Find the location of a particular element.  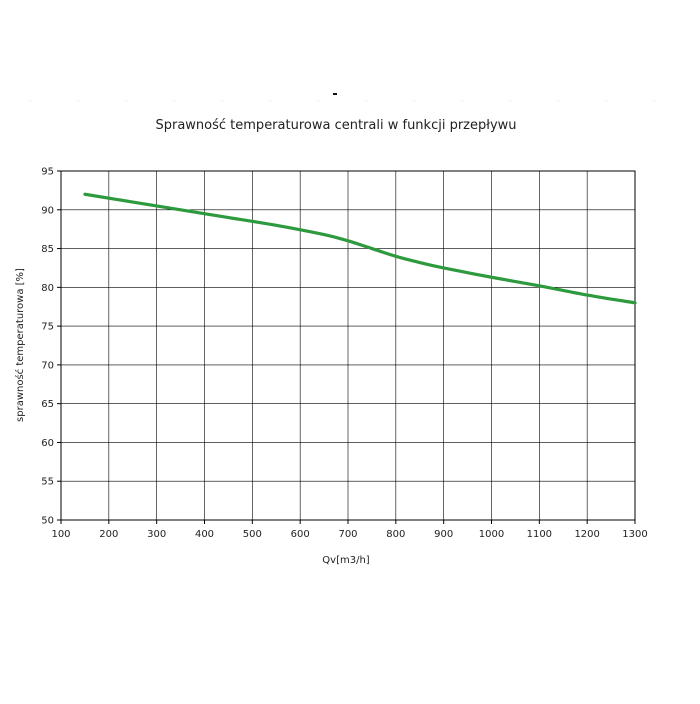

x-tick-label: 500 is located at coordinates (252, 534).